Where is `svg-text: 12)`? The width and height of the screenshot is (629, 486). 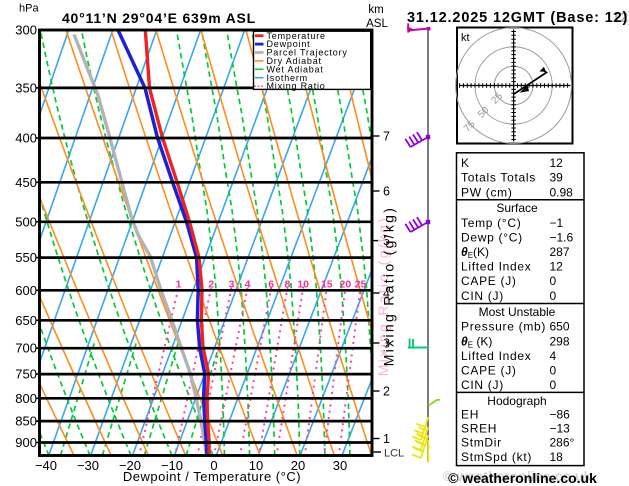 svg-text: 12) is located at coordinates (620, 18).